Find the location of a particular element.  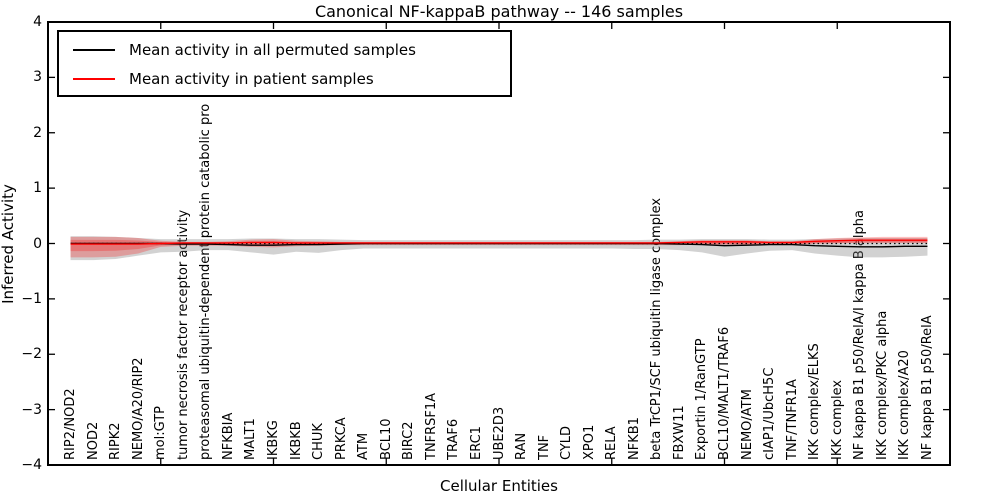

y-tick-label: −1 is located at coordinates (31, 298).